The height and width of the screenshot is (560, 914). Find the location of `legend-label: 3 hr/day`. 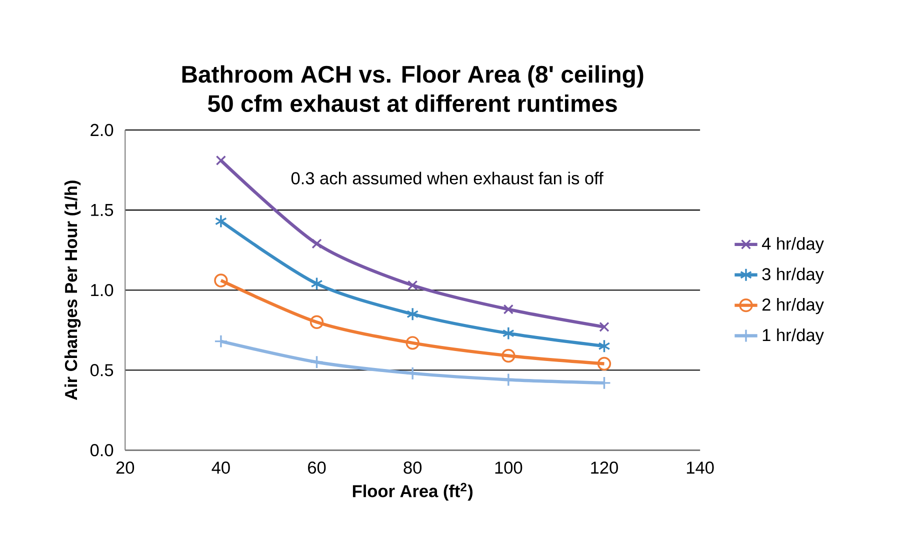

legend-label: 3 hr/day is located at coordinates (793, 276).